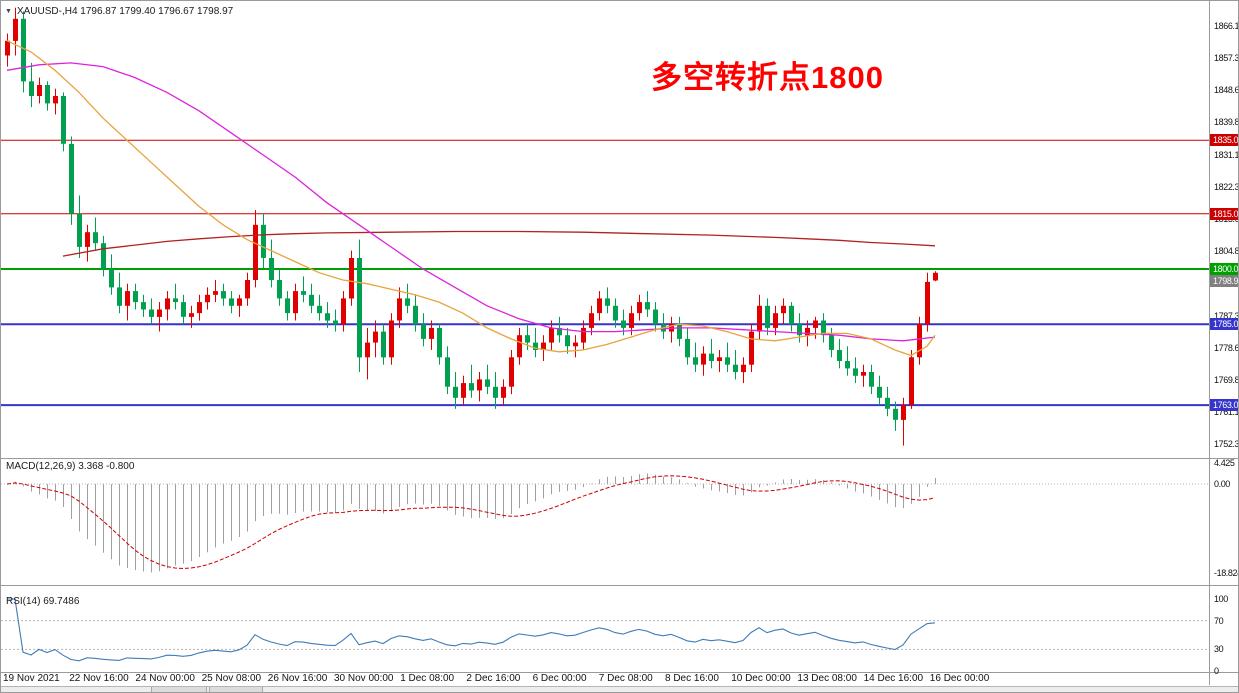 The height and width of the screenshot is (693, 1239). I want to click on price-badge: 1798.97, so click(1224, 281).